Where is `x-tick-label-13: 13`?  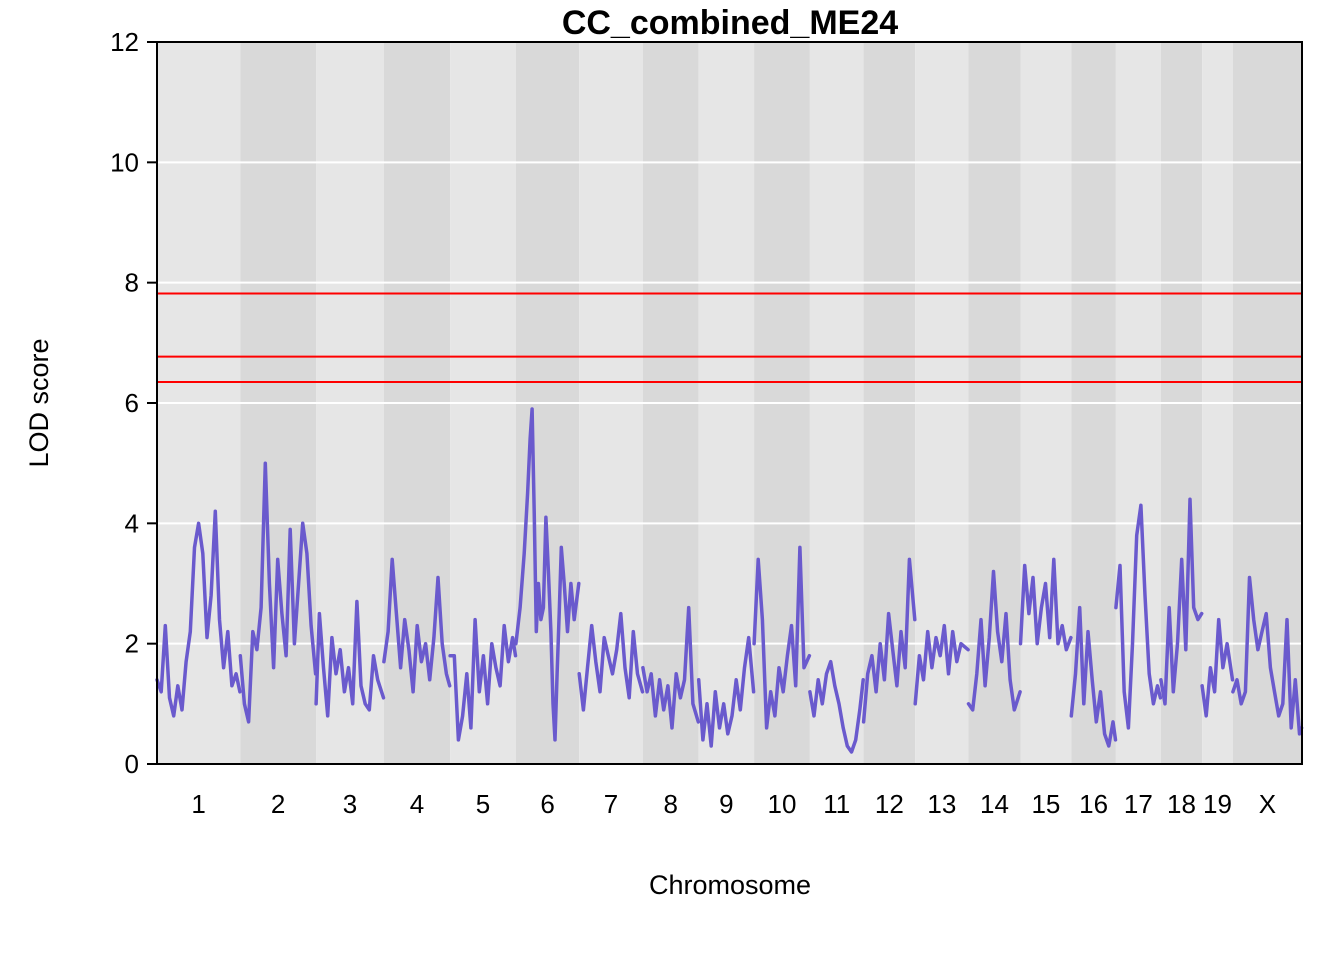 x-tick-label-13: 13 is located at coordinates (941, 804).